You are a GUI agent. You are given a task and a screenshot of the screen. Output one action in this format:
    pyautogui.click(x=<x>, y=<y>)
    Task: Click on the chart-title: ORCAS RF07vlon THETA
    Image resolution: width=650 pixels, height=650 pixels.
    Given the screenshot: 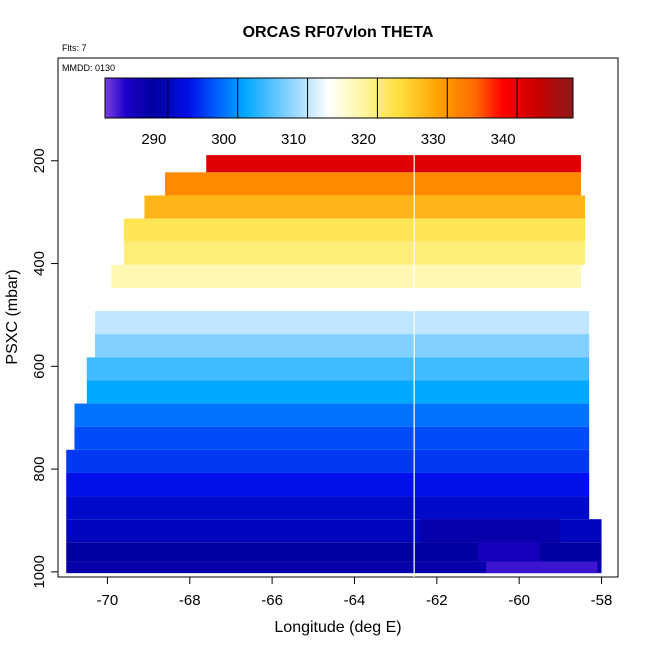 What is the action you would take?
    pyautogui.click(x=338, y=32)
    